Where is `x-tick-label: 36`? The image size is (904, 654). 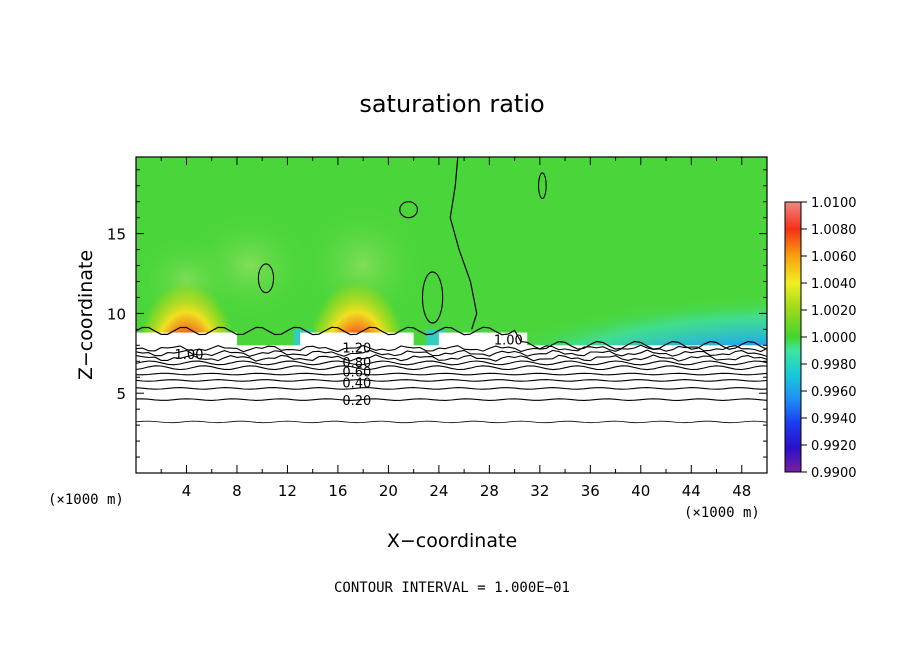 x-tick-label: 36 is located at coordinates (590, 491).